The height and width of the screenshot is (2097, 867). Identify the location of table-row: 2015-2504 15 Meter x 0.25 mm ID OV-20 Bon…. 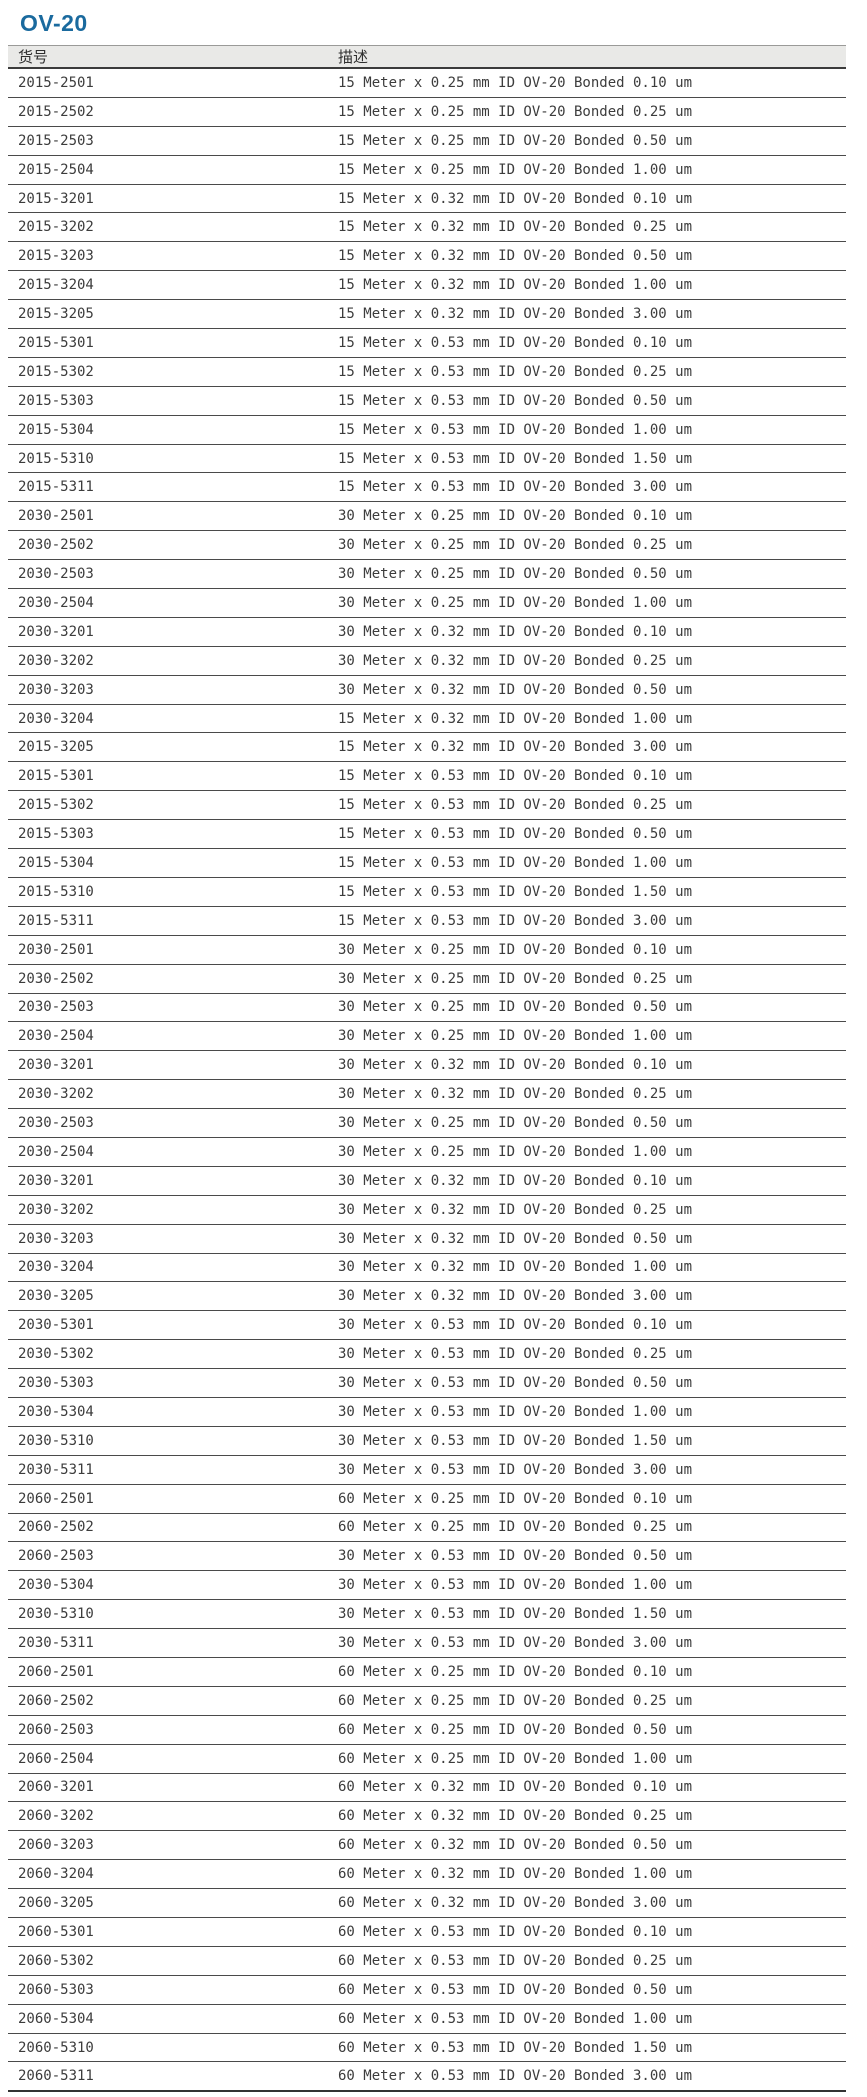
(427, 170).